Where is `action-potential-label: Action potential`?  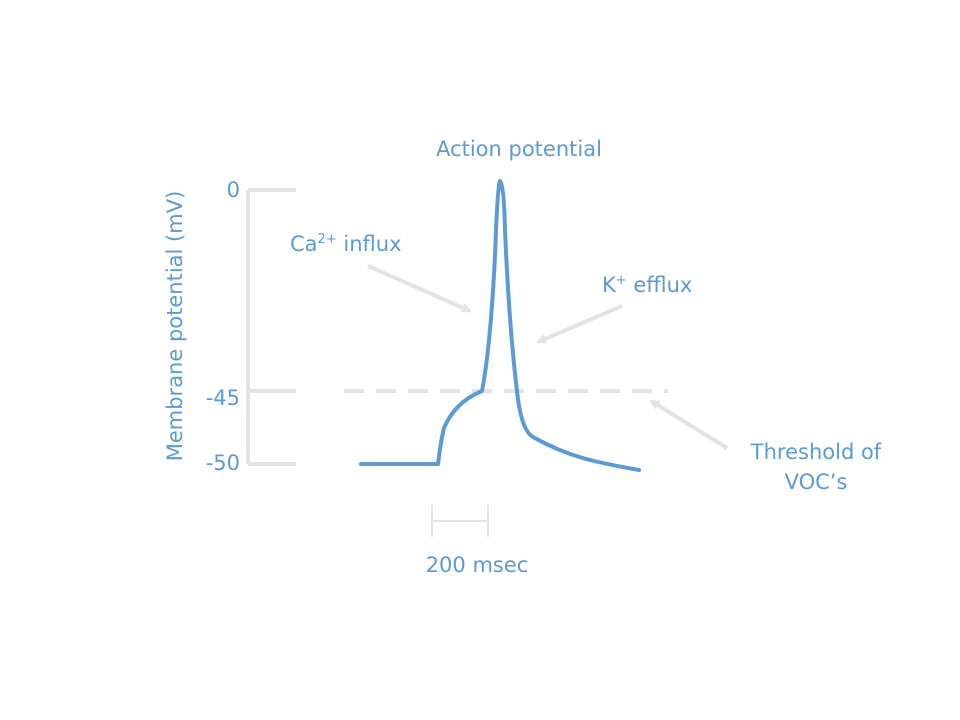
action-potential-label: Action potential is located at coordinates (519, 149).